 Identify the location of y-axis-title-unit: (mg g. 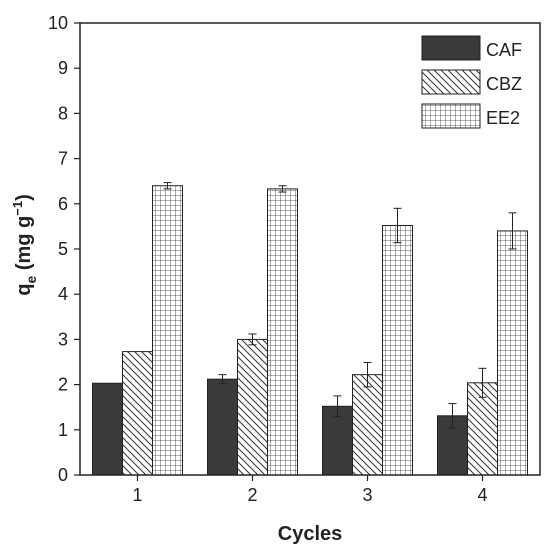
(24, 246).